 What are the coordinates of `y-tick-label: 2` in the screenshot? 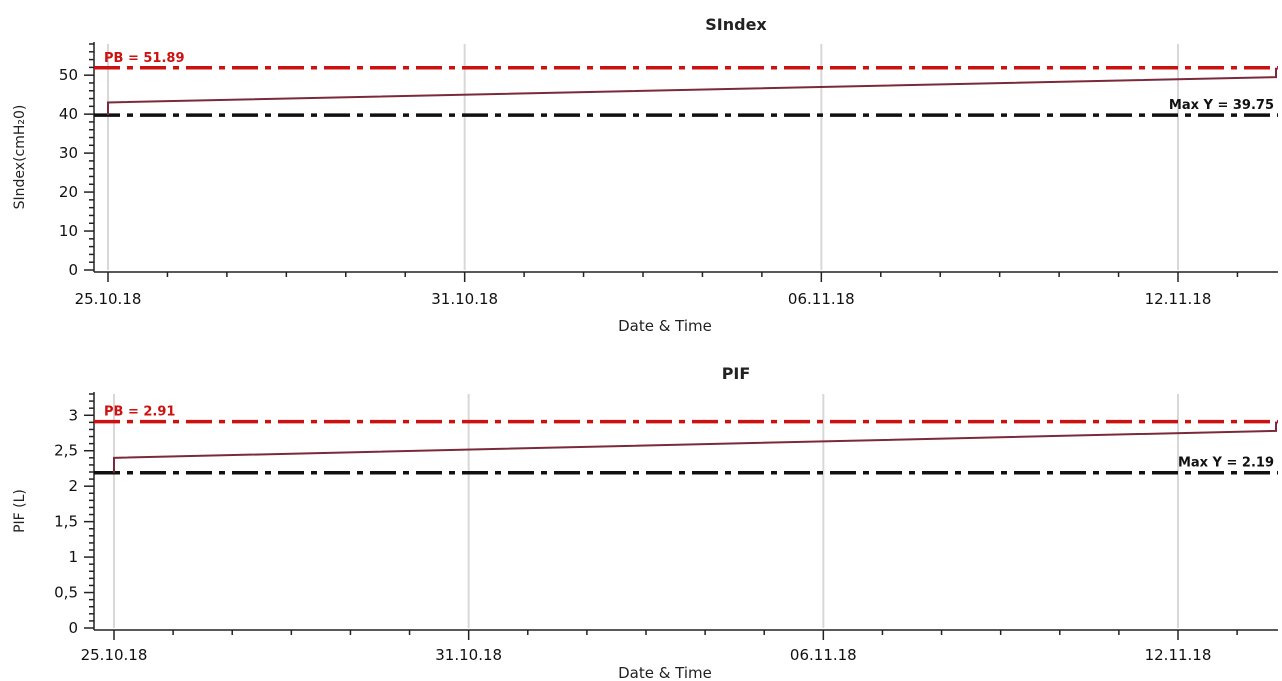 It's located at (73, 486).